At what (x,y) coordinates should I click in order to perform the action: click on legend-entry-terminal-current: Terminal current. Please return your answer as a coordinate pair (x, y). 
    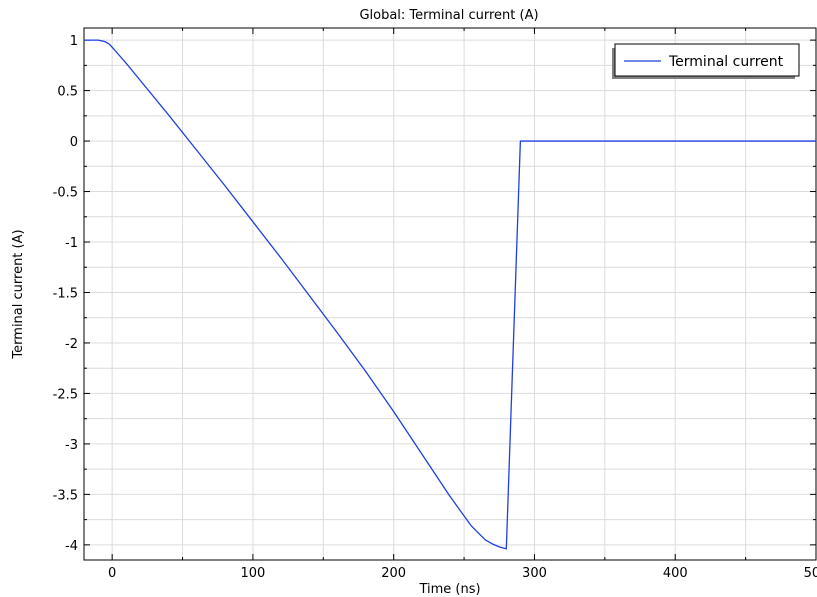
    Looking at the image, I should click on (726, 62).